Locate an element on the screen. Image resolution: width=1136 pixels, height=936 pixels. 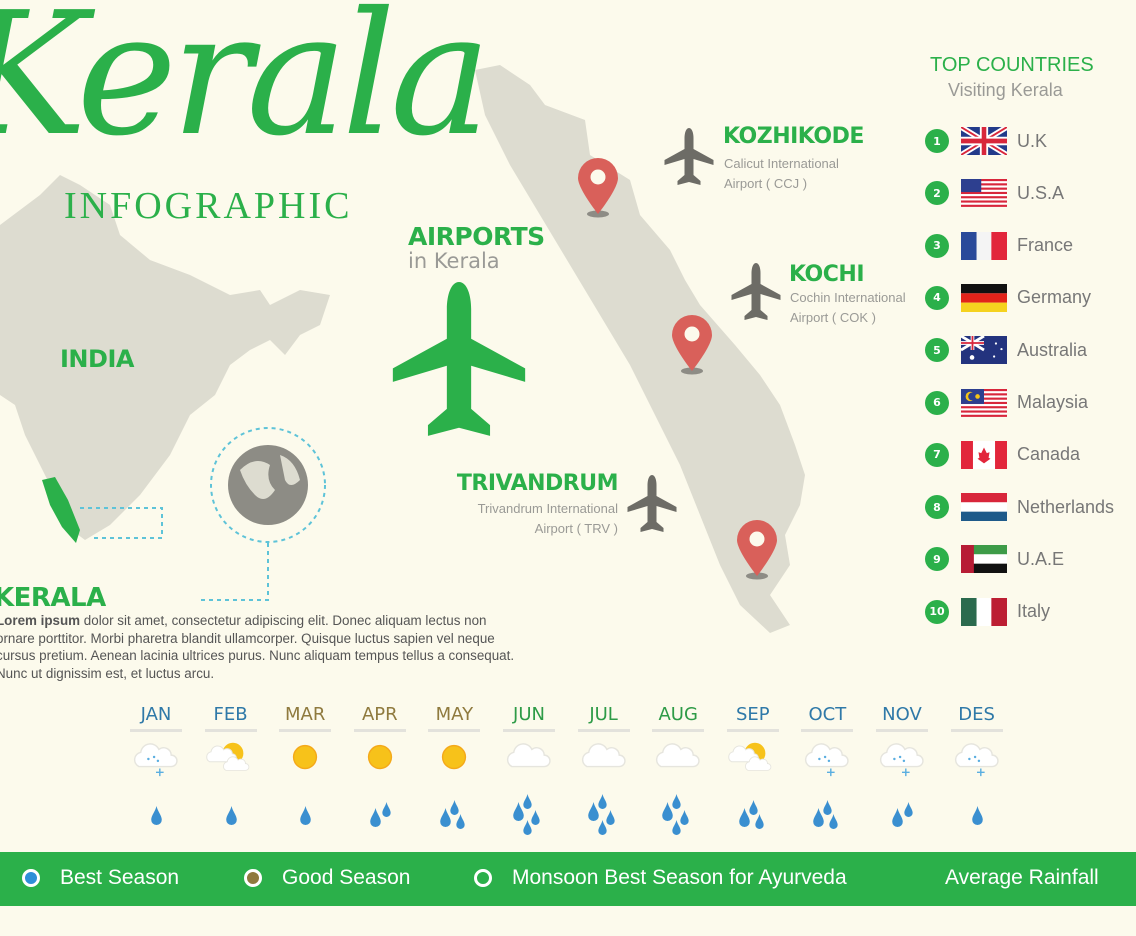
month-label: DES is located at coordinates (976, 718).